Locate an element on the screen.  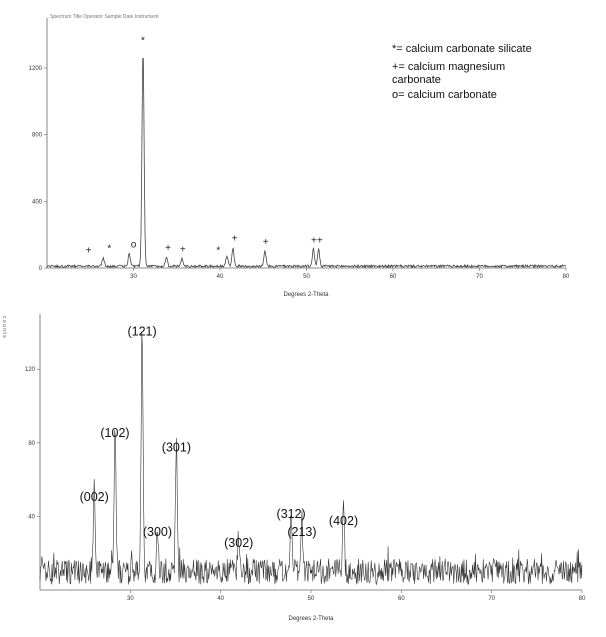
chart-top-peak-markers: + * o*+ + *+ + ++ is located at coordinates (204, 145).